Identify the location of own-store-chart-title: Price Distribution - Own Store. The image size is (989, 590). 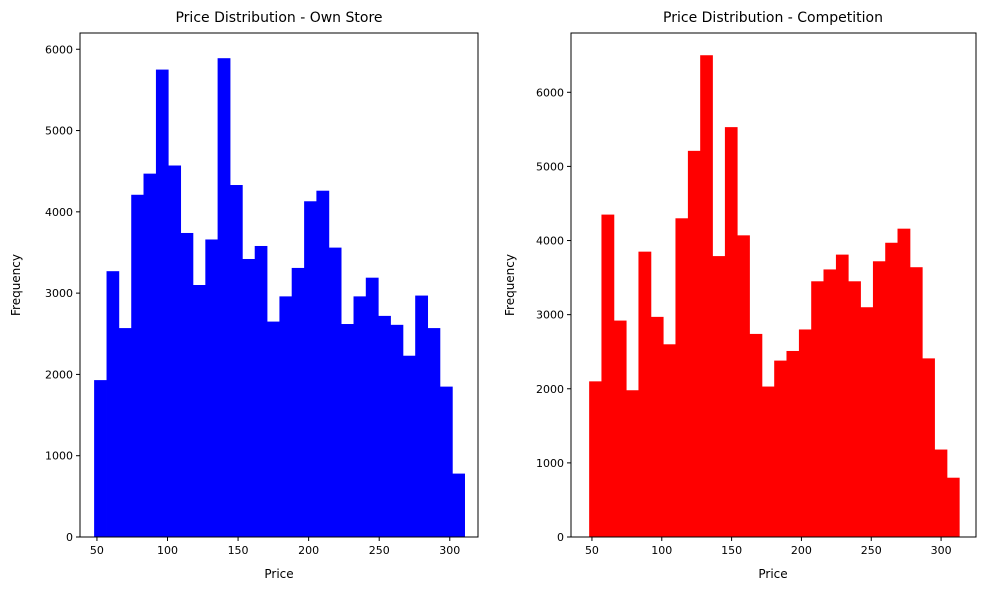
(278, 18).